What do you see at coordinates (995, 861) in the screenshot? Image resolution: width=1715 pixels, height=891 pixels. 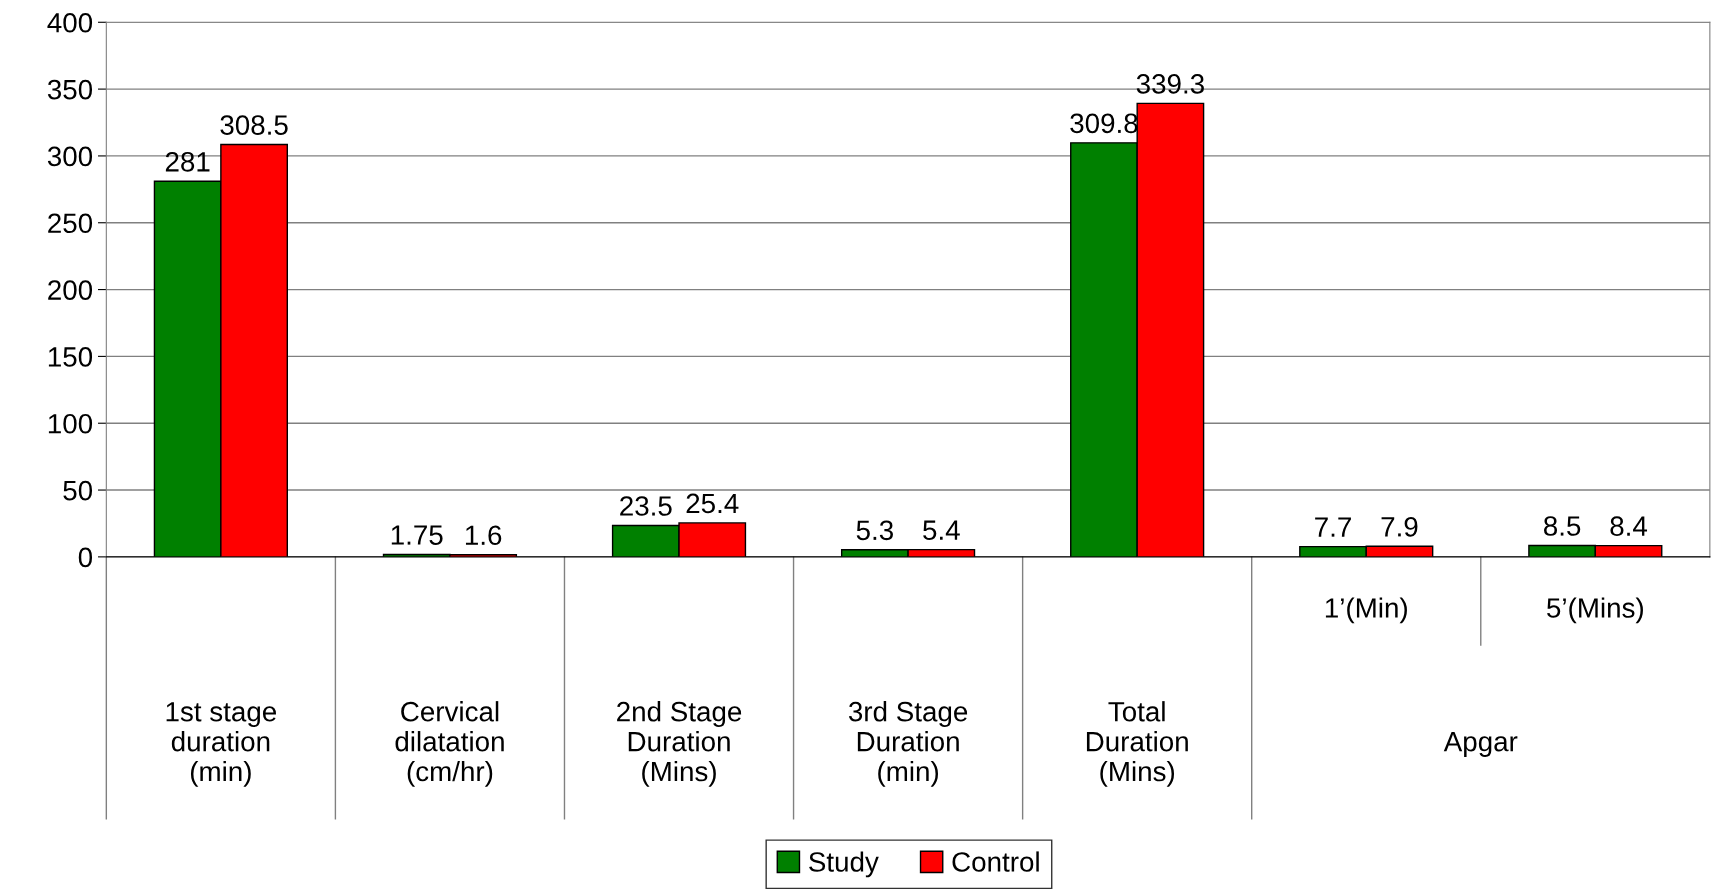 I see `legend-label: Control` at bounding box center [995, 861].